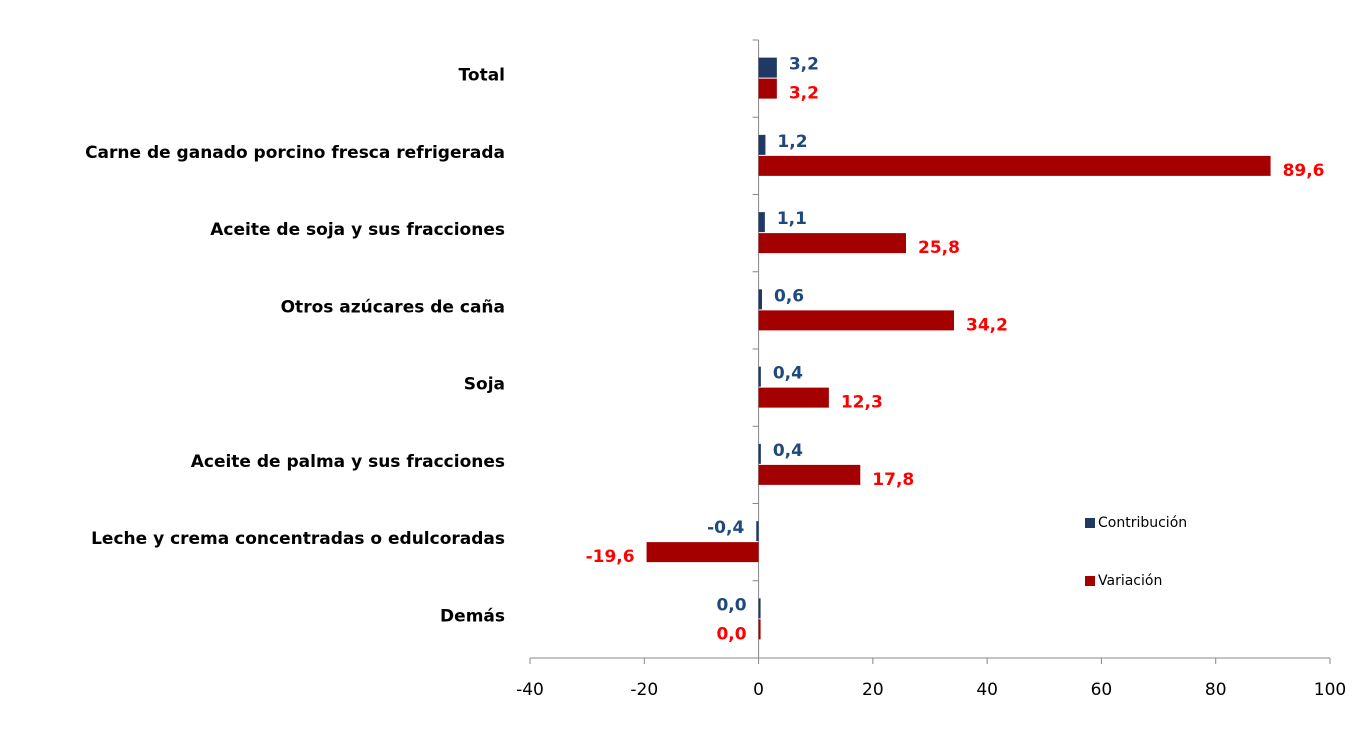 This screenshot has width=1352, height=736. What do you see at coordinates (792, 219) in the screenshot?
I see `value-label: 1,1` at bounding box center [792, 219].